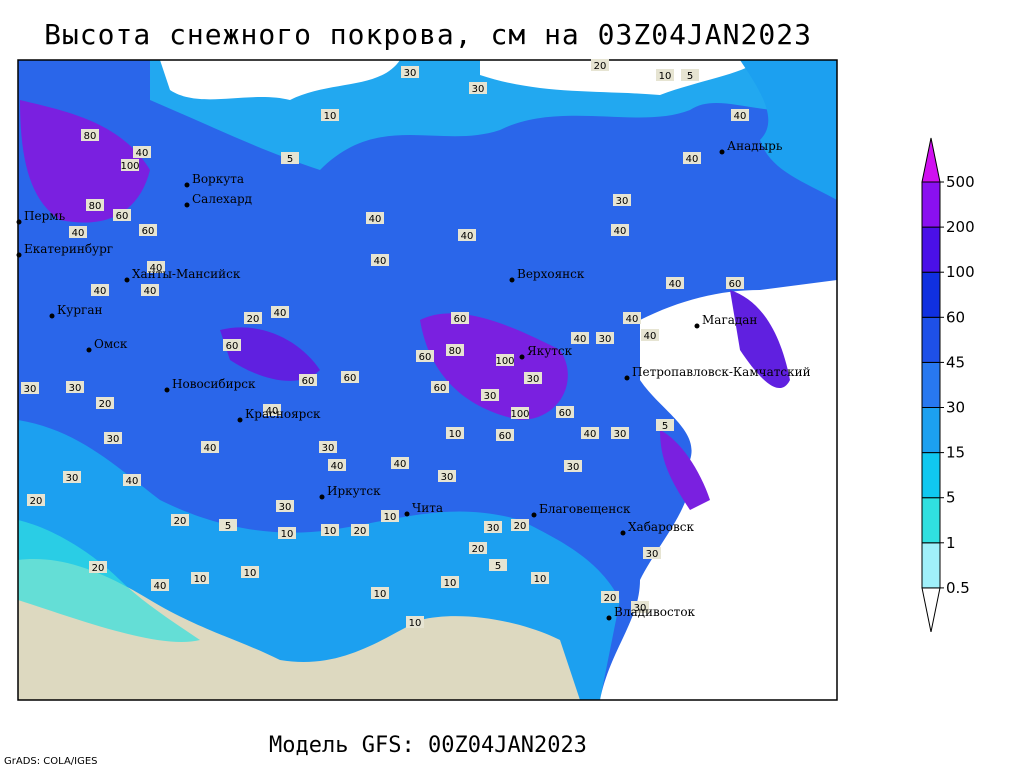 The height and width of the screenshot is (768, 1024). Describe the element at coordinates (955, 362) in the screenshot. I see `colorbar-label: 45` at that location.